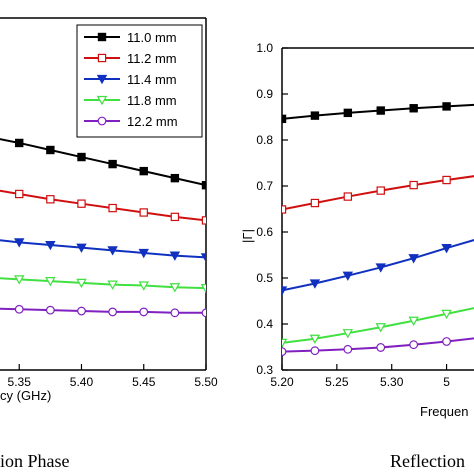 Image resolution: width=474 pixels, height=474 pixels. I want to click on right-y-axis-label: |Γ|, so click(247, 236).